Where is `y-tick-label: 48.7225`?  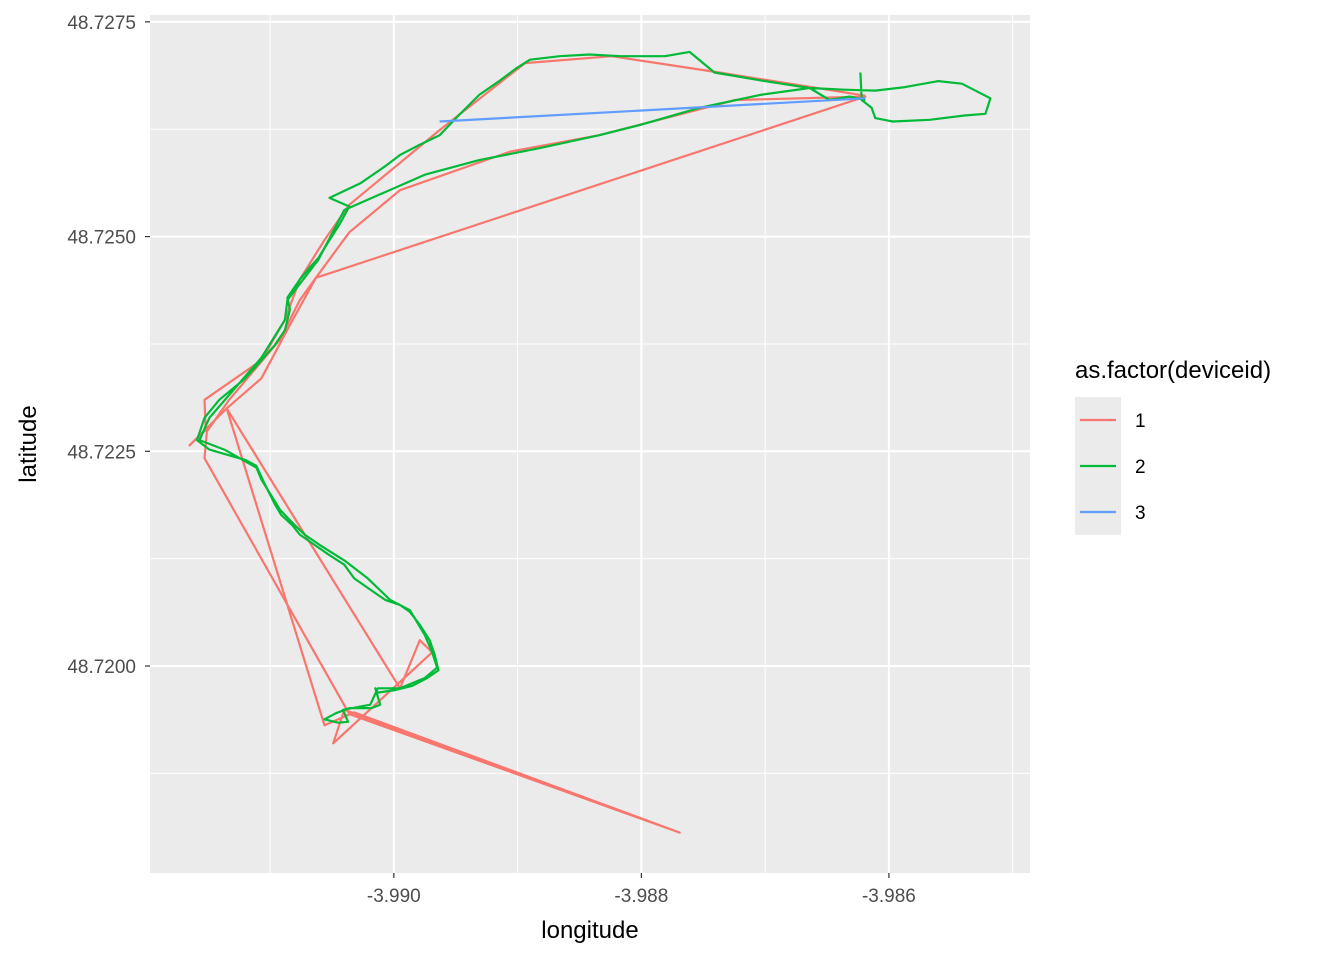 y-tick-label: 48.7225 is located at coordinates (101, 452).